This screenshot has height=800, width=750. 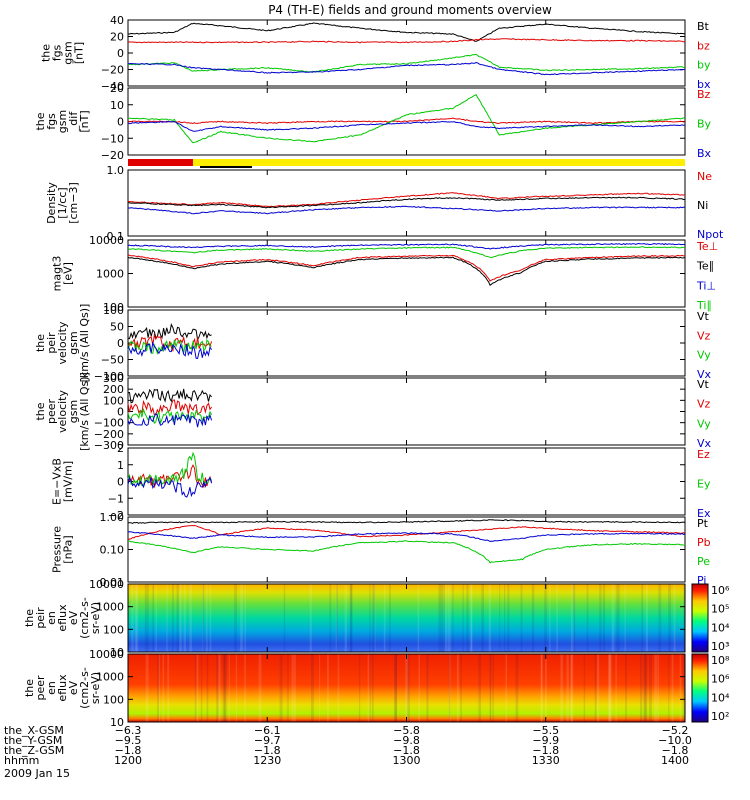 I want to click on y-tick-label: −2, so click(x=116, y=515).